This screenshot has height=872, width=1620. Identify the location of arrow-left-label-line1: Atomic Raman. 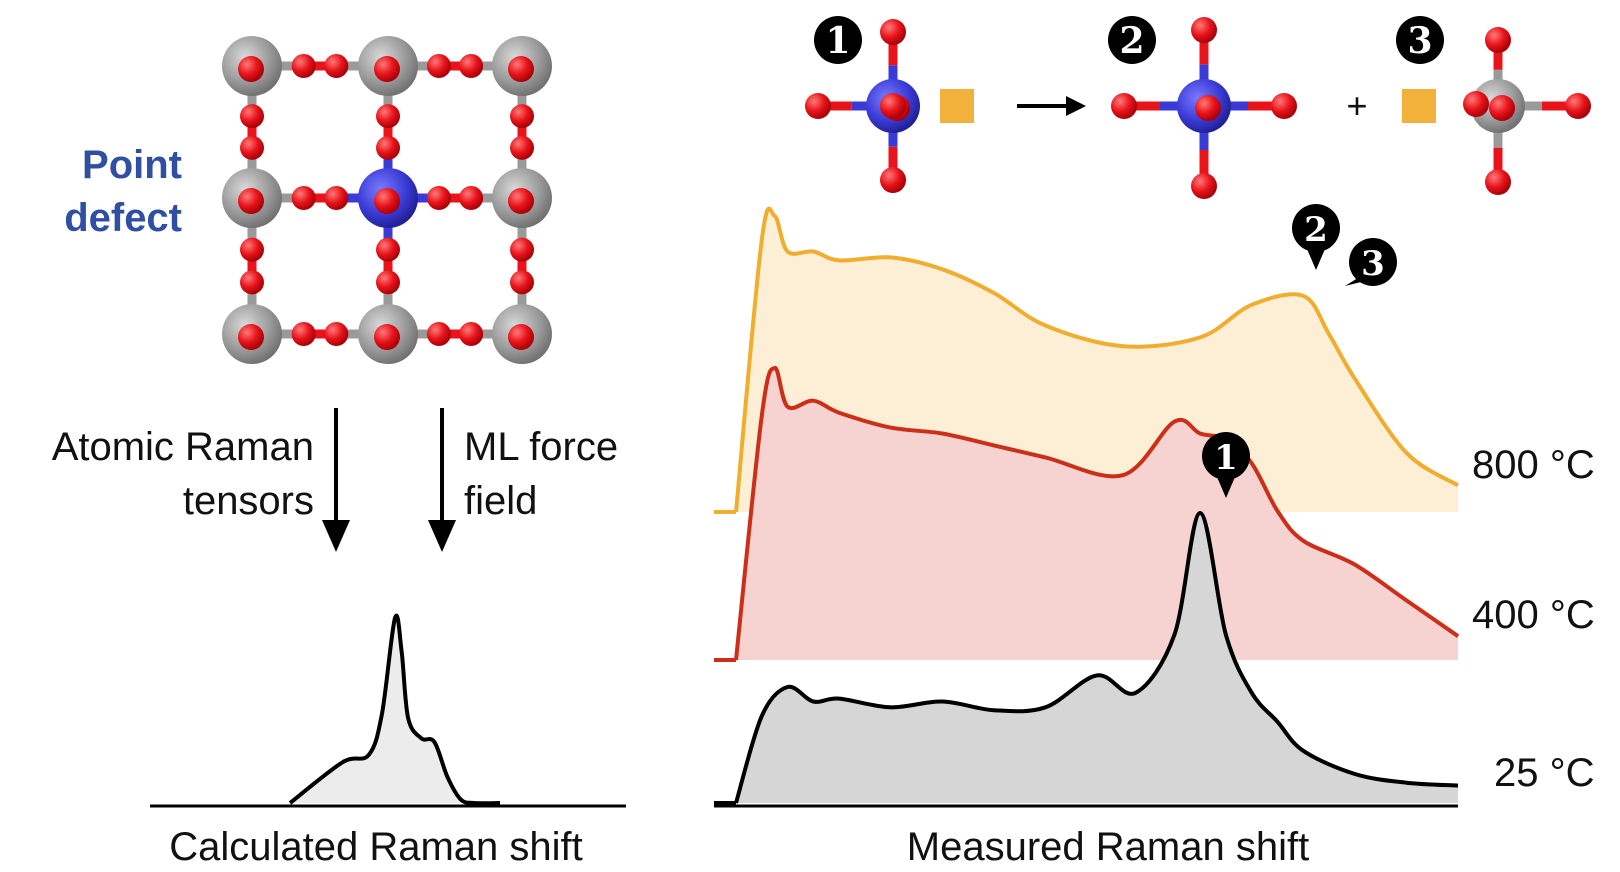
(183, 447).